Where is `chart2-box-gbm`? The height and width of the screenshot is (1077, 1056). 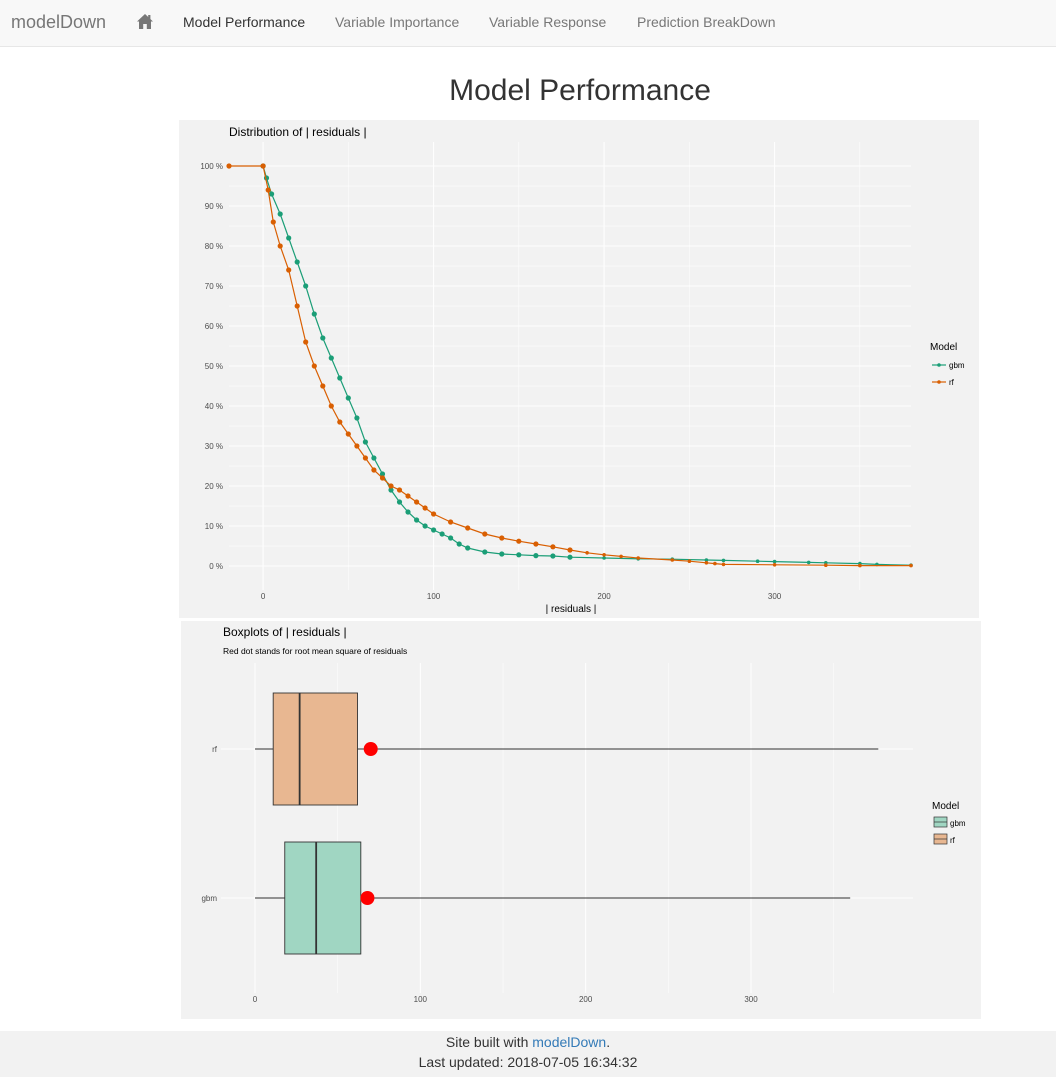 chart2-box-gbm is located at coordinates (323, 898).